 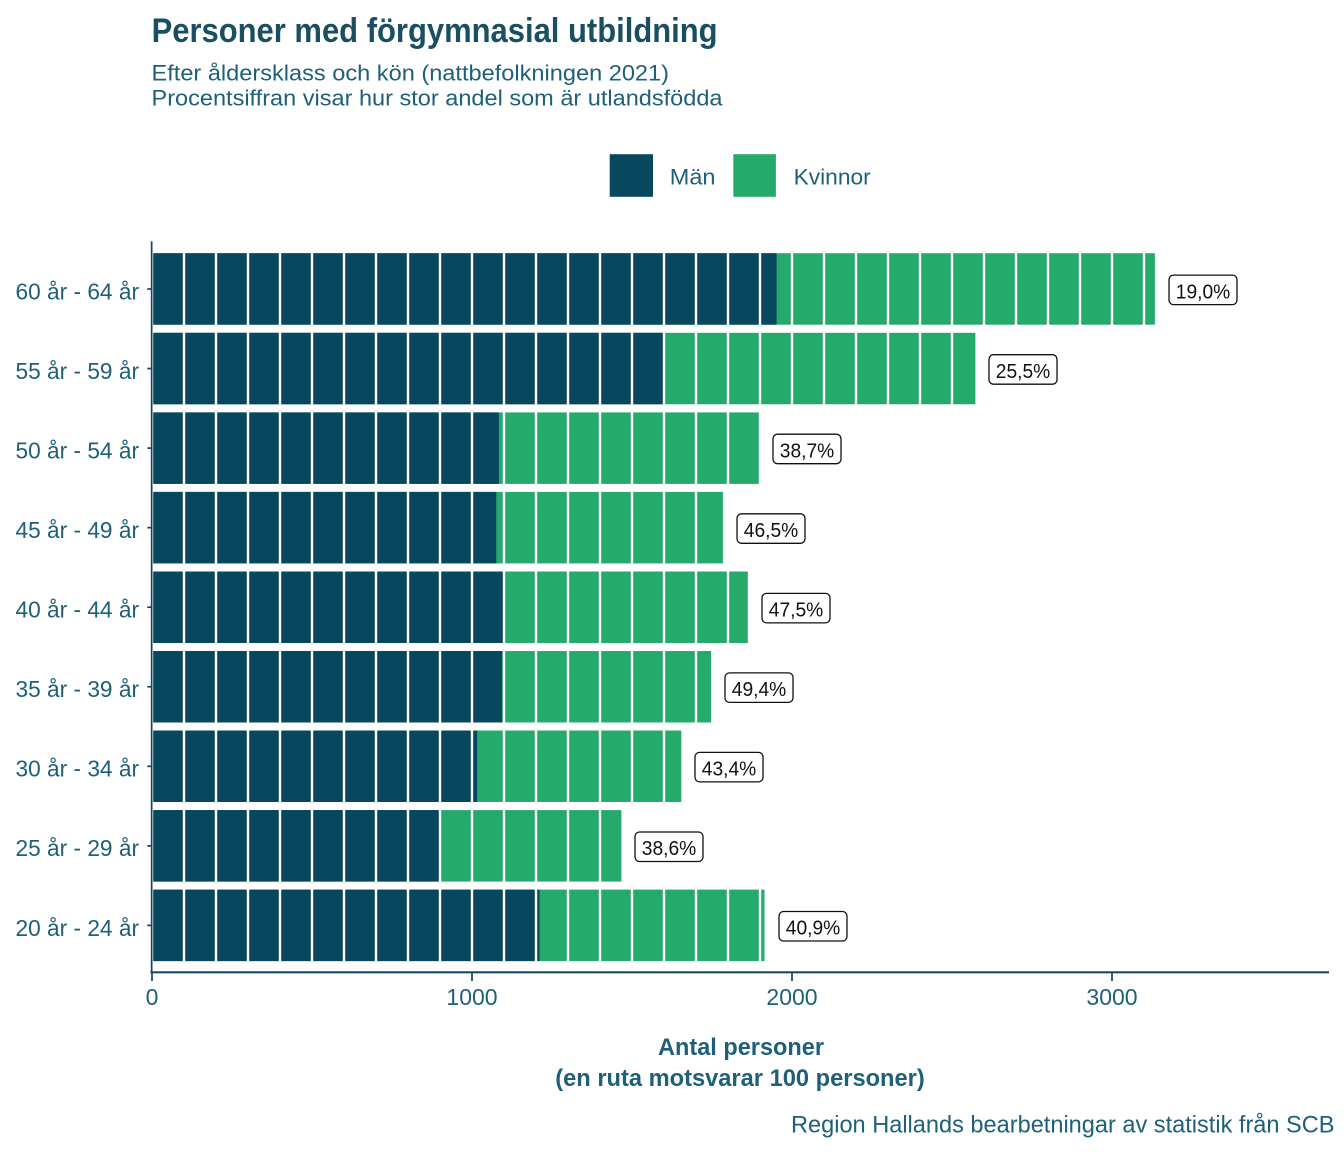 I want to click on svg-text: 50 år - 54 år, so click(x=78, y=451).